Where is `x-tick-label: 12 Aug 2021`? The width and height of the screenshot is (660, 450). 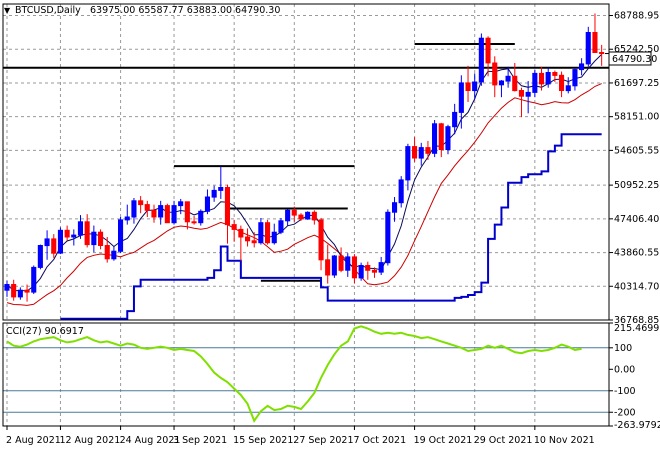 x-tick-label: 12 Aug 2021 is located at coordinates (89, 440).